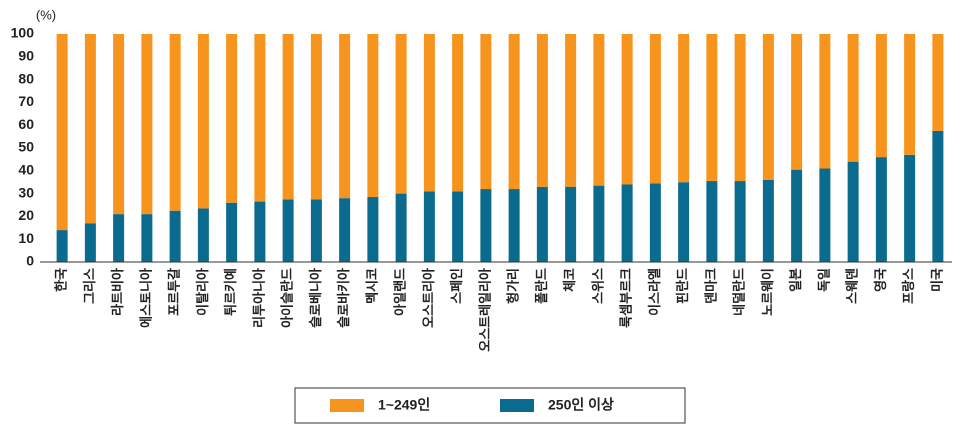  What do you see at coordinates (513, 286) in the screenshot?
I see `x-tick-label: 헝가리` at bounding box center [513, 286].